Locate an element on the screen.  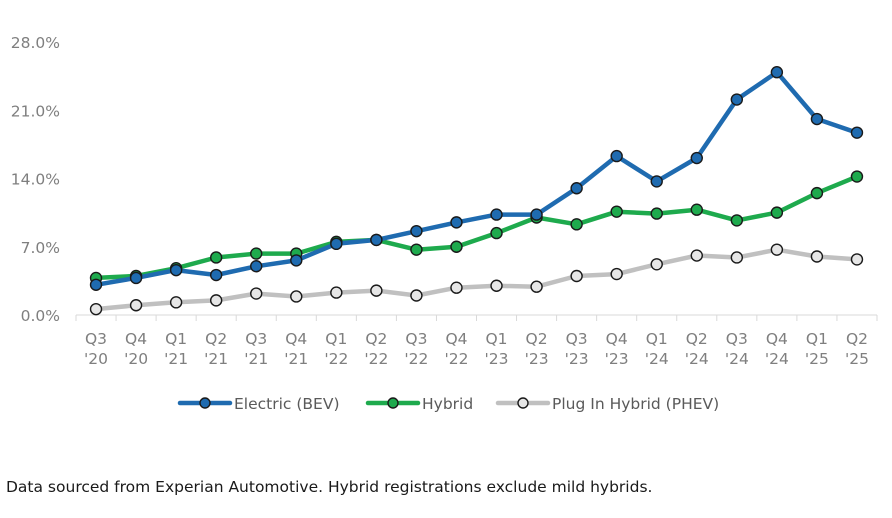
y-tick-label: 7.0% is located at coordinates (40, 248).